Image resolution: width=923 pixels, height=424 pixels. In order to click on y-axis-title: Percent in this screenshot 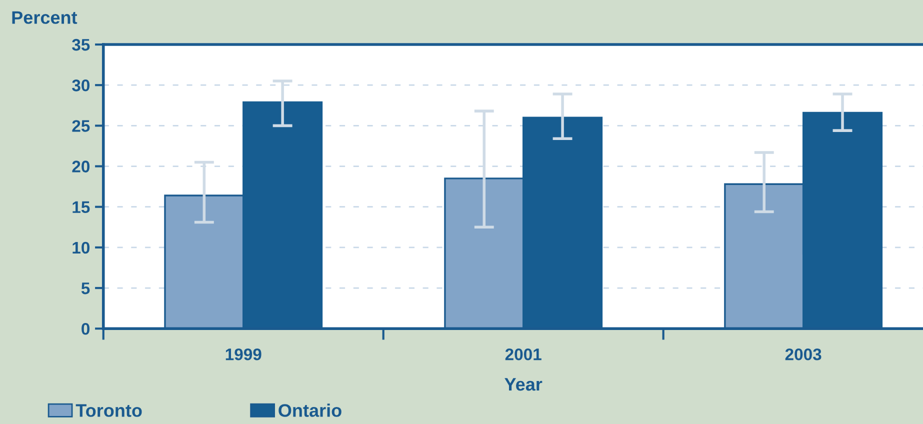, I will do `click(45, 17)`.